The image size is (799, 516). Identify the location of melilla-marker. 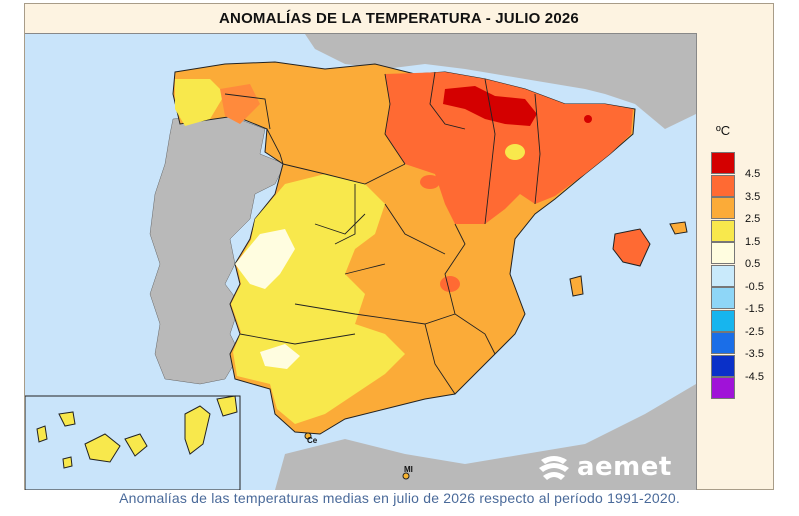
(406, 476).